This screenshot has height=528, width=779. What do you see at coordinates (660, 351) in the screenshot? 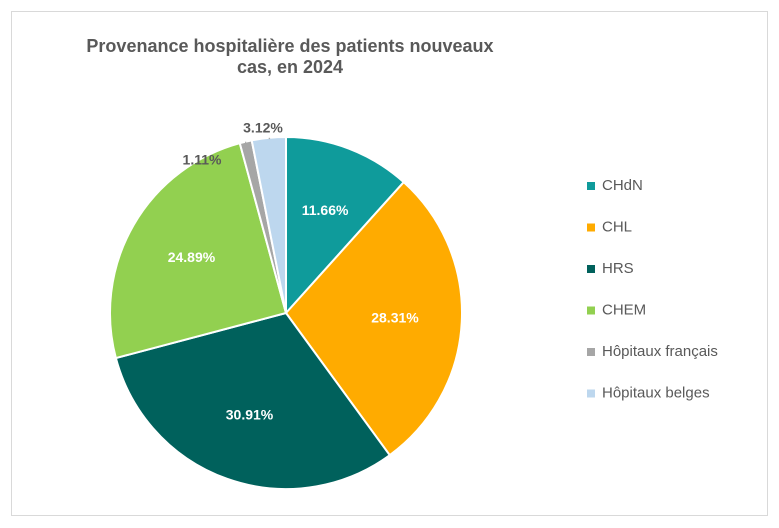
I see `legend-label: Hôpitaux français` at bounding box center [660, 351].